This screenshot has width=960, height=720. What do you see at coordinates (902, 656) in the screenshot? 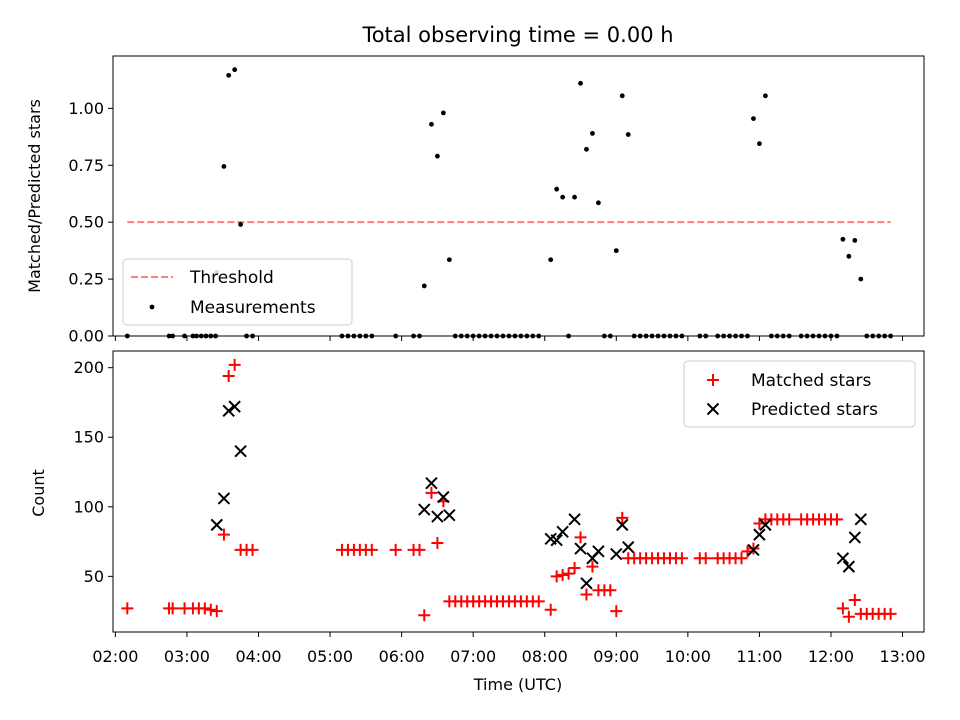
I see `bottom-x-tick-label: 13:00` at bounding box center [902, 656].